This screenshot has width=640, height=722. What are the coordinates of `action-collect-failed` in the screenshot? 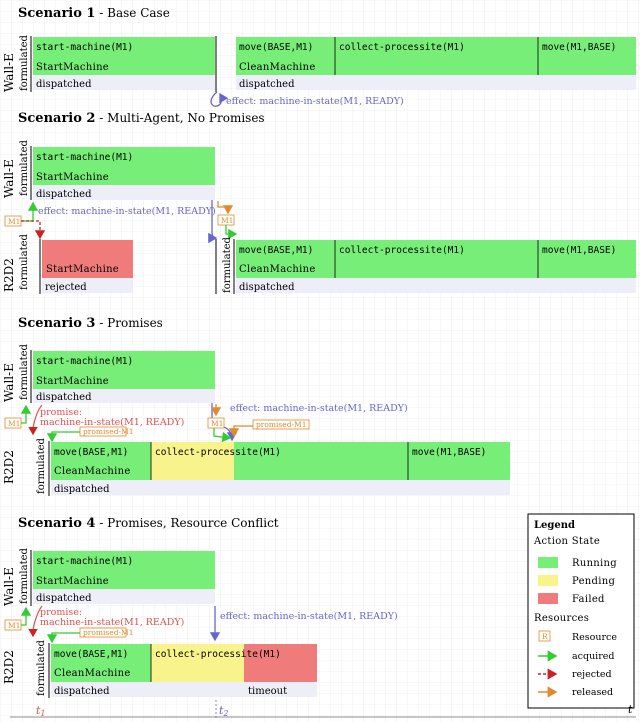 It's located at (280, 663).